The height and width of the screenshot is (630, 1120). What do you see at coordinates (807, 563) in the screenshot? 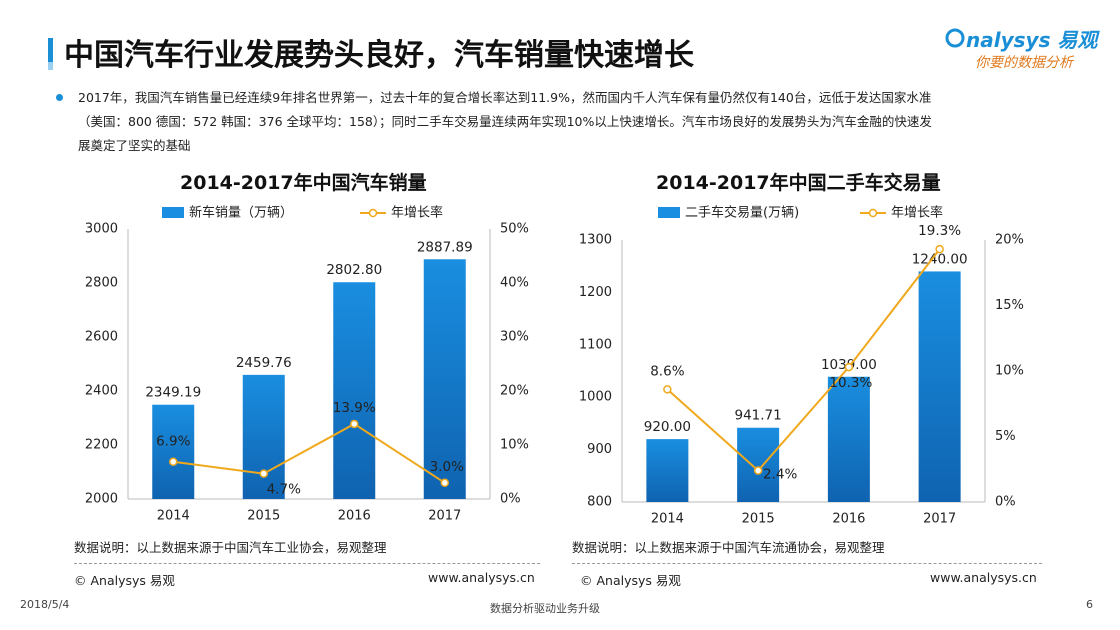
I see `right-divider` at bounding box center [807, 563].